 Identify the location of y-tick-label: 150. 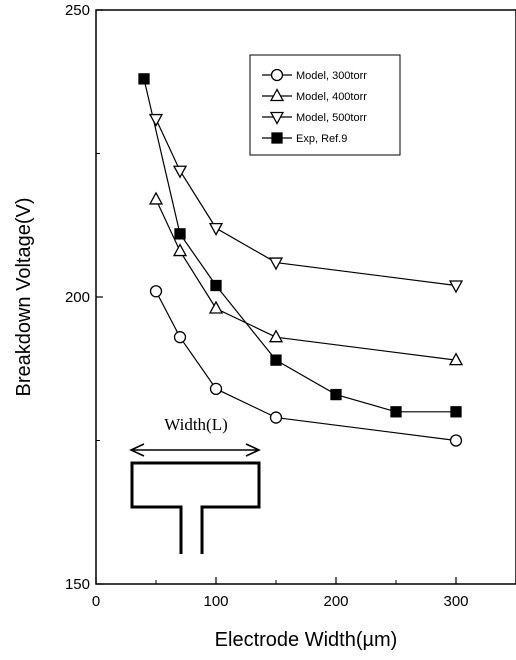
(77, 584).